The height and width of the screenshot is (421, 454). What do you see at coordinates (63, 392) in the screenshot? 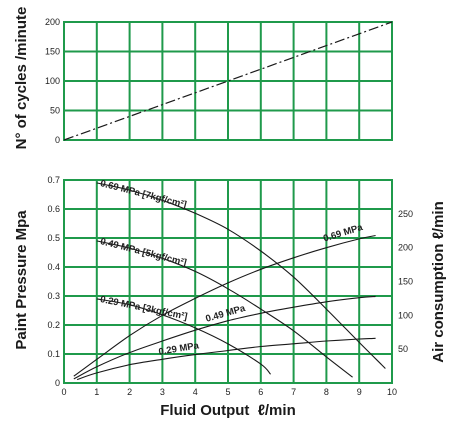
I see `fluid-output-tick-label: 0` at bounding box center [63, 392].